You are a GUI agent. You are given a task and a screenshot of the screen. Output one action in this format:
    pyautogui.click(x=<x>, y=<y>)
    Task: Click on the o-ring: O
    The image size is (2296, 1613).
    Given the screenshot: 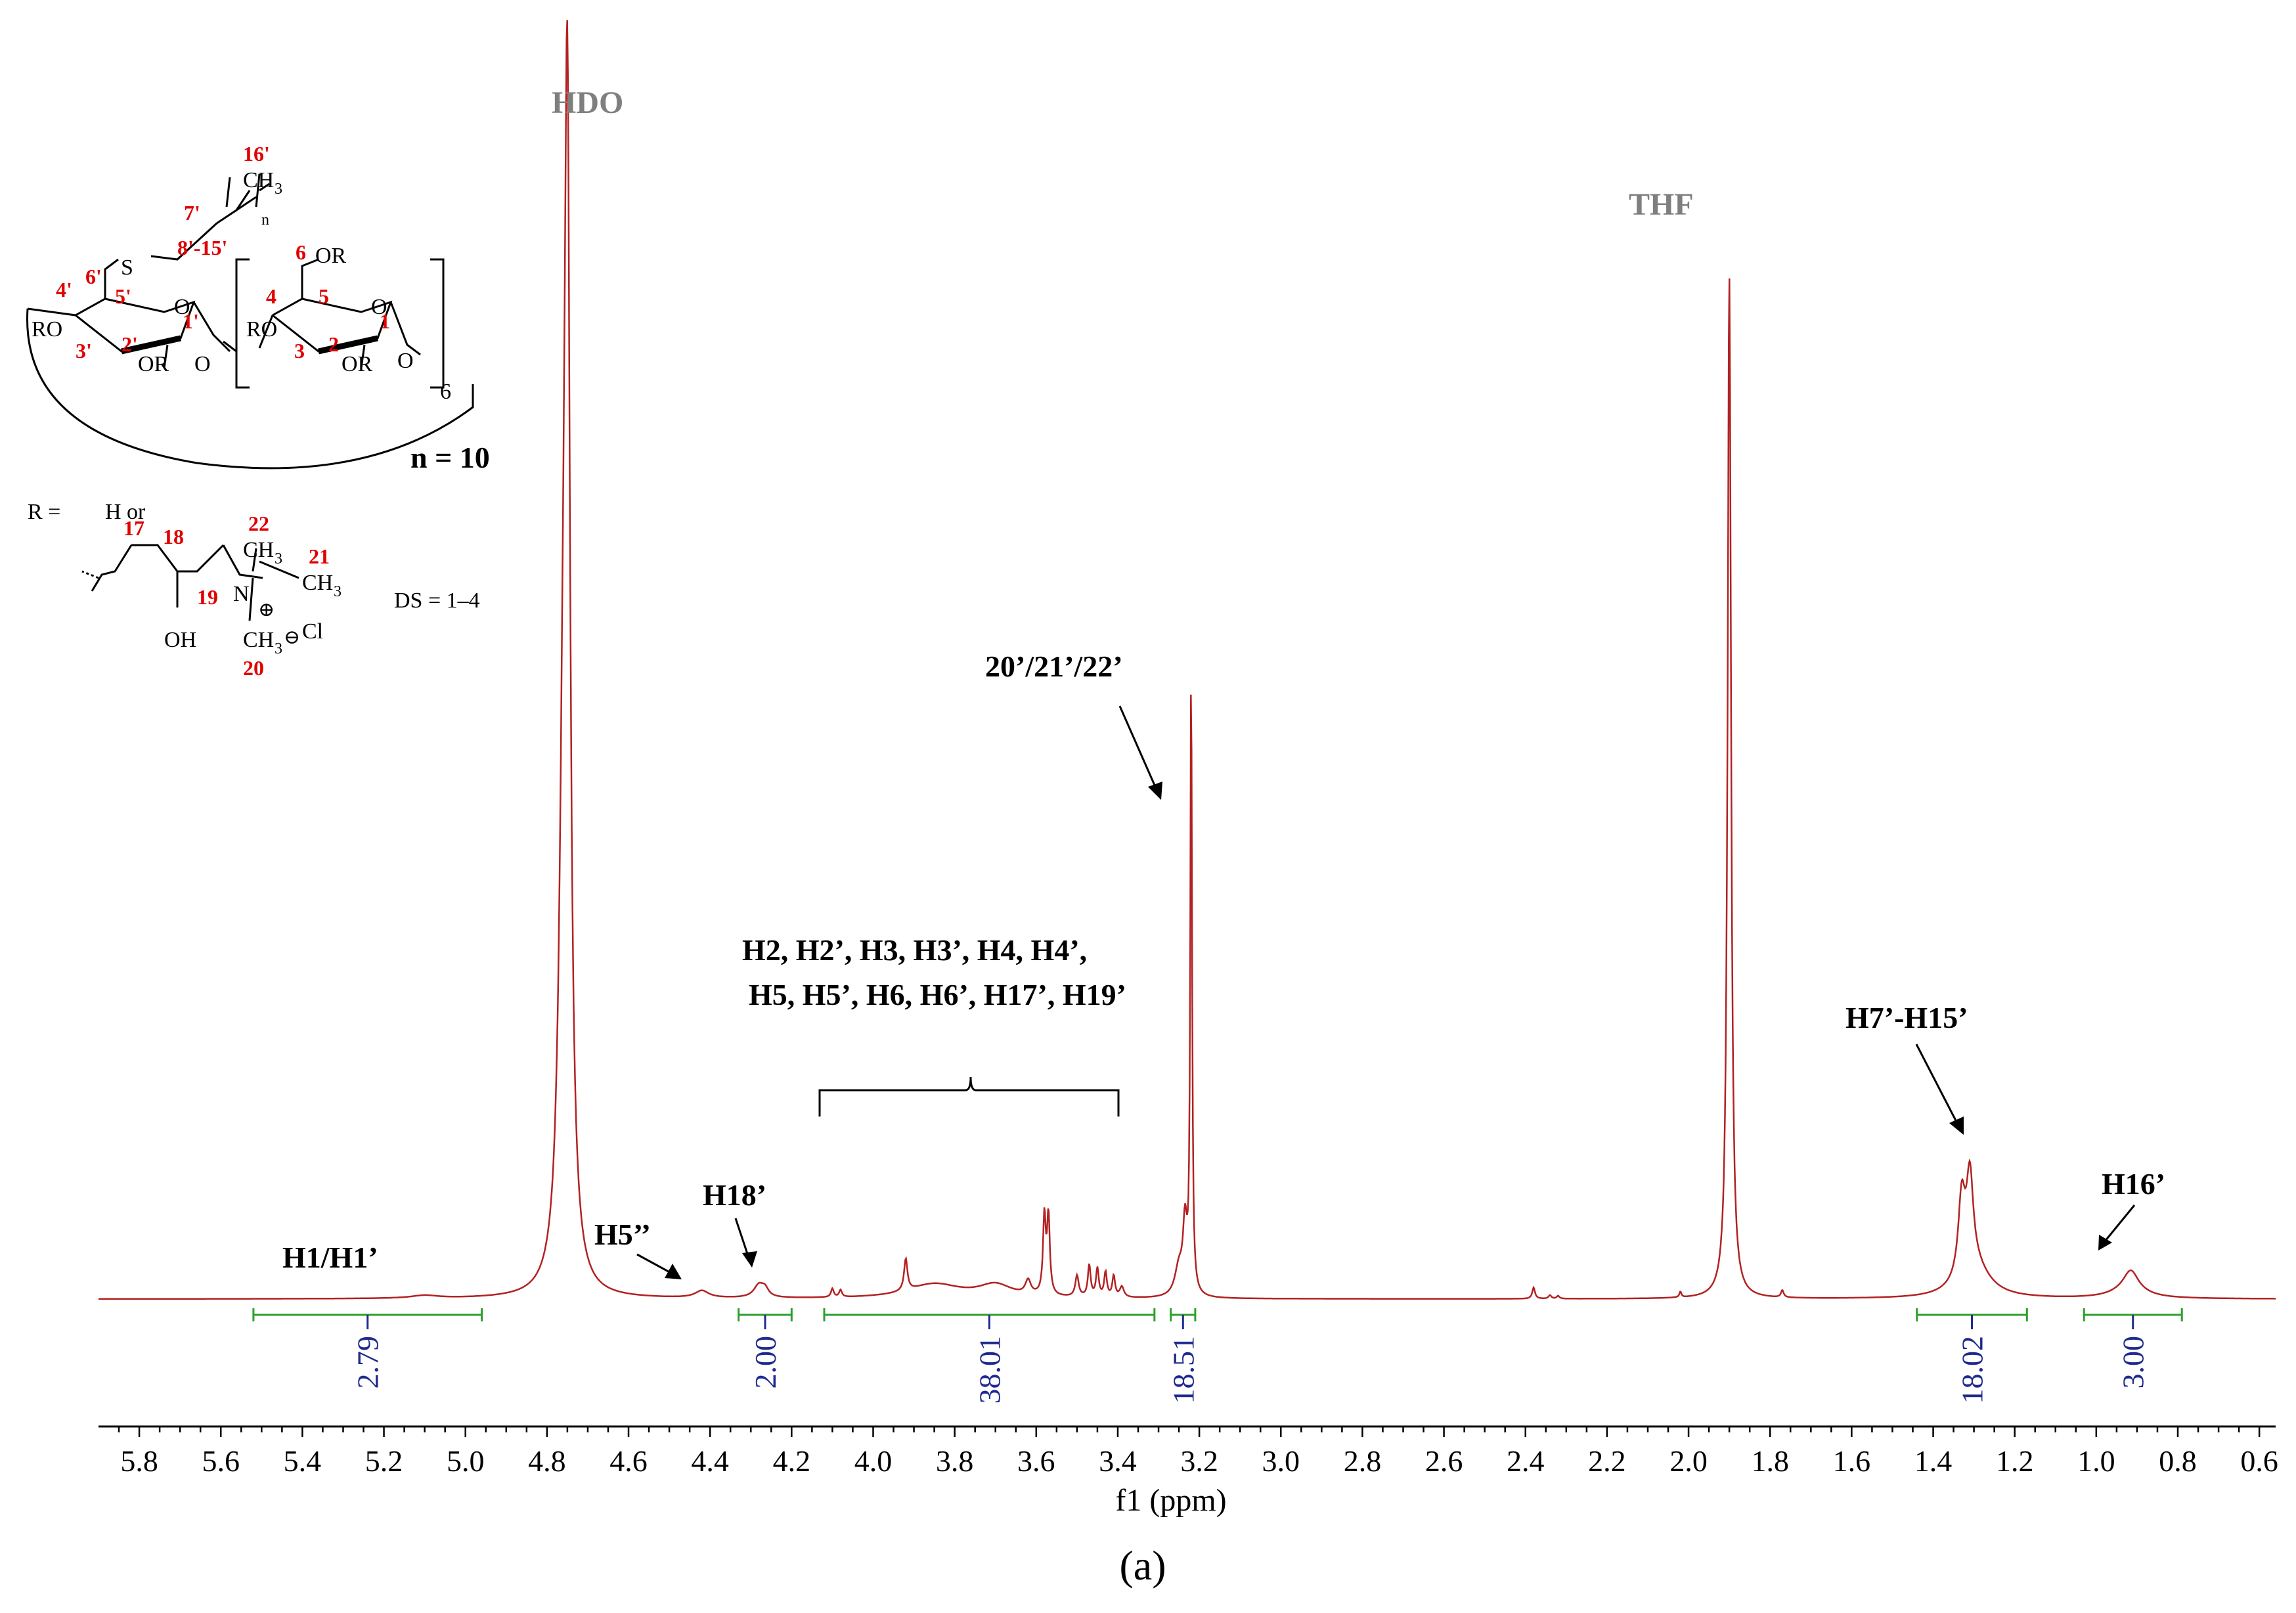 What is the action you would take?
    pyautogui.click(x=379, y=307)
    